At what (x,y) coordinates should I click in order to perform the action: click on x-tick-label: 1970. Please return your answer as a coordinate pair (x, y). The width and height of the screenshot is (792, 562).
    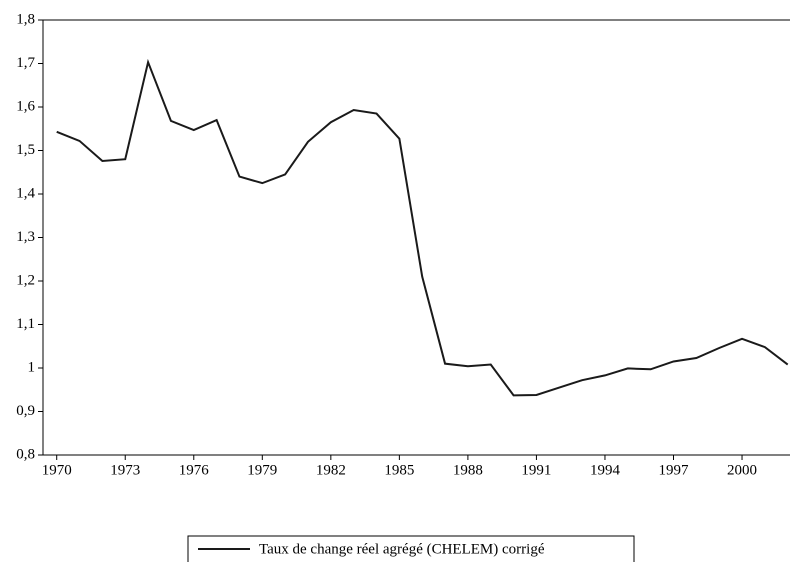
    Looking at the image, I should click on (57, 470).